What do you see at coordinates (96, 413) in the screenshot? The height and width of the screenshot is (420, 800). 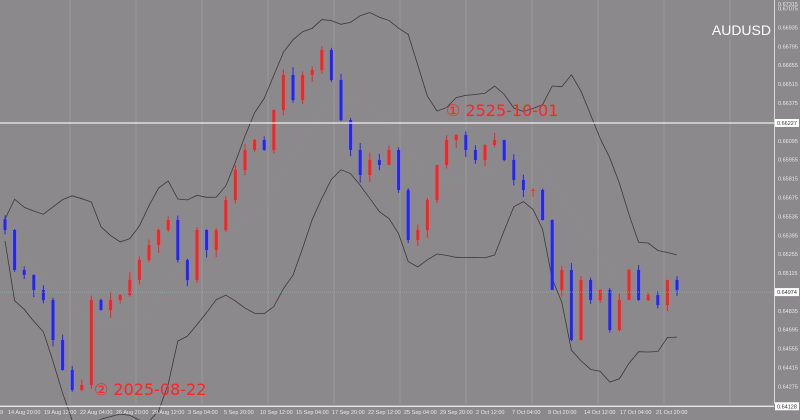 I see `time-tick-label: 22 Aug 04:00` at bounding box center [96, 413].